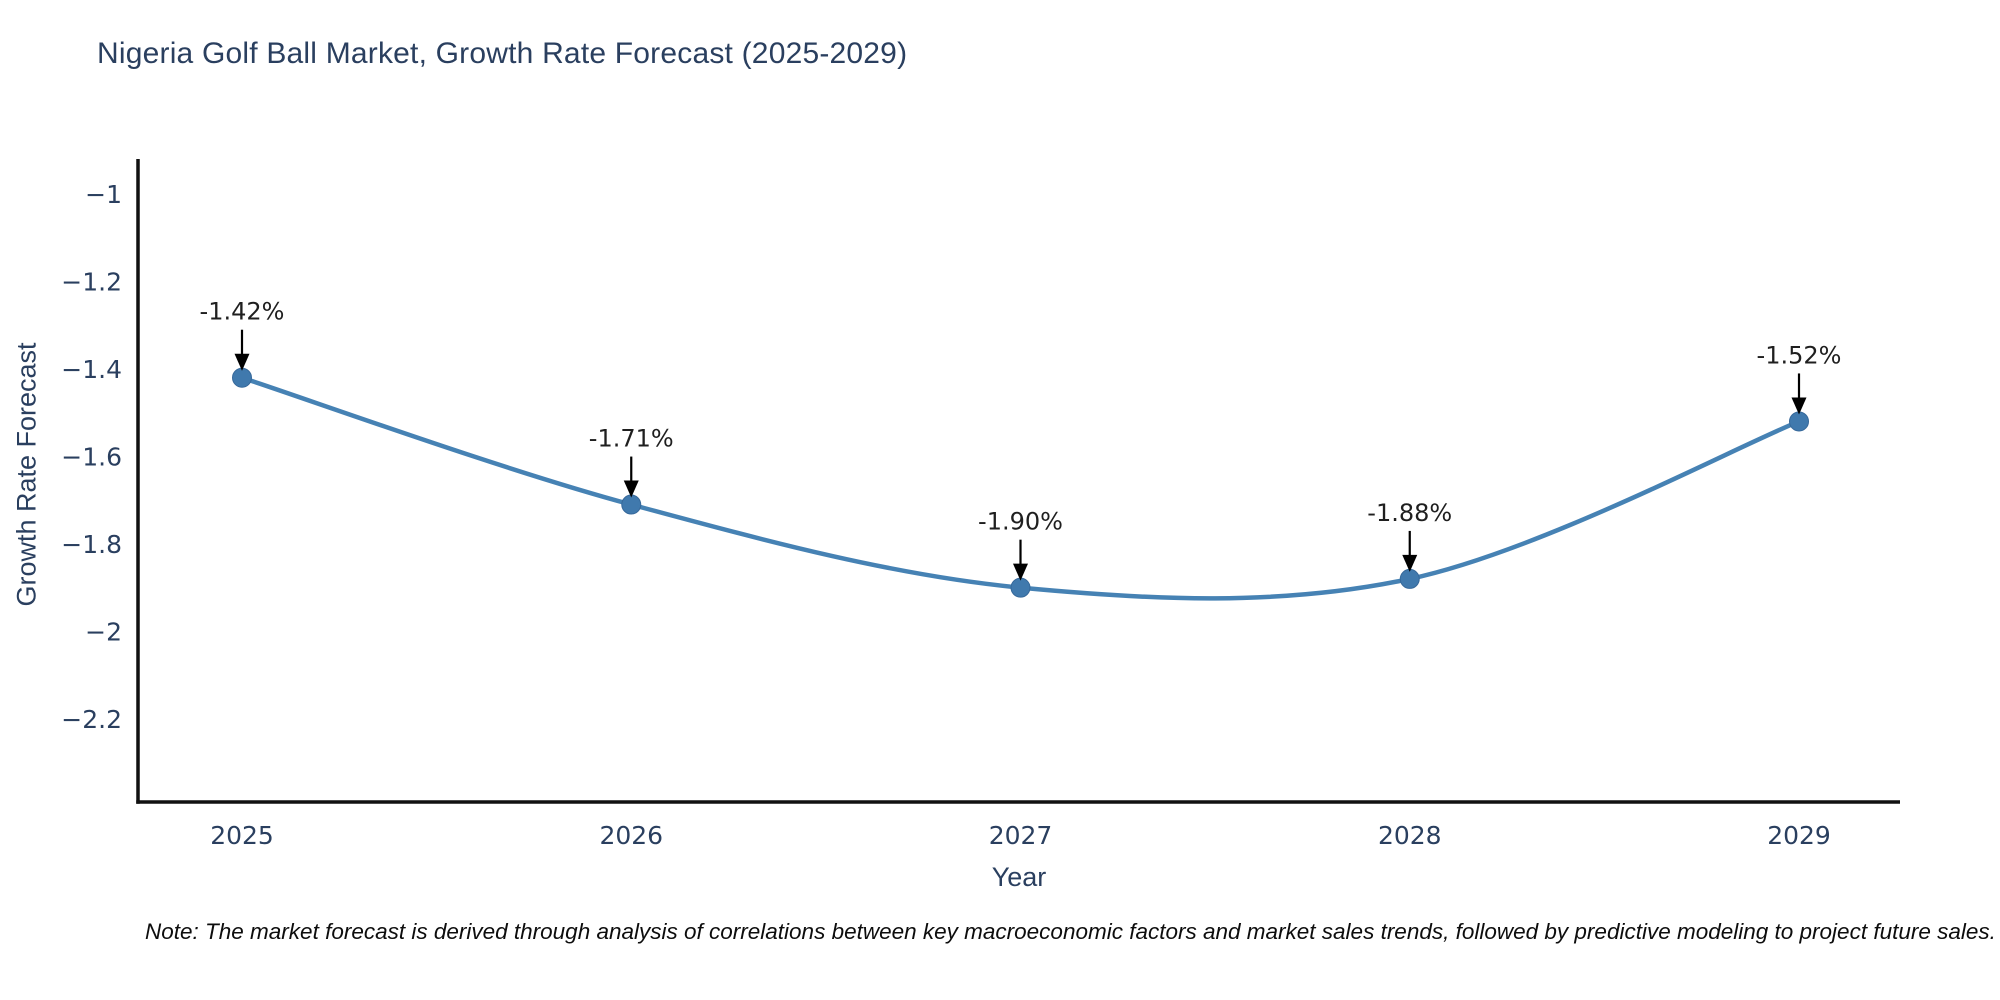 The height and width of the screenshot is (1000, 2000). I want to click on y-tick-label: −1.2, so click(91, 281).